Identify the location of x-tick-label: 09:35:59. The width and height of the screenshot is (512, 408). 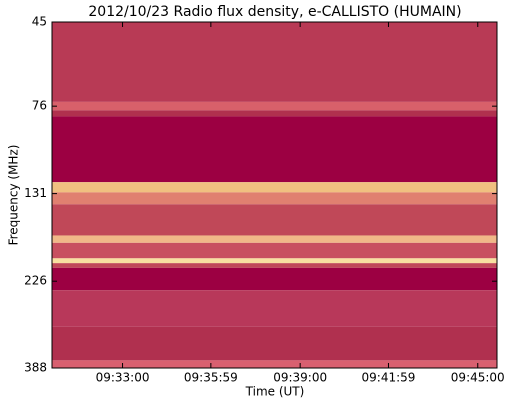
(211, 378).